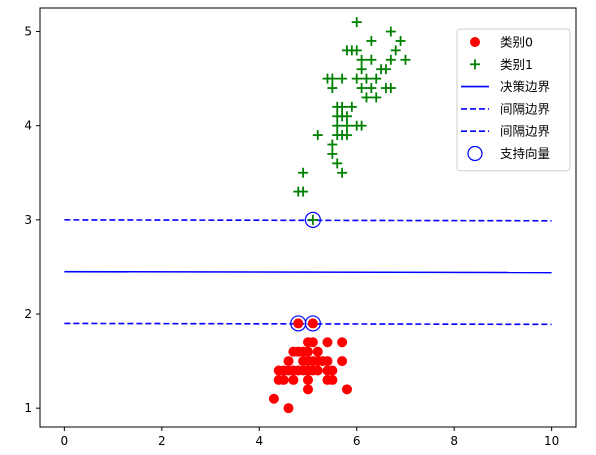 Image resolution: width=596 pixels, height=455 pixels. What do you see at coordinates (28, 126) in the screenshot?
I see `y-tick-label: 4` at bounding box center [28, 126].